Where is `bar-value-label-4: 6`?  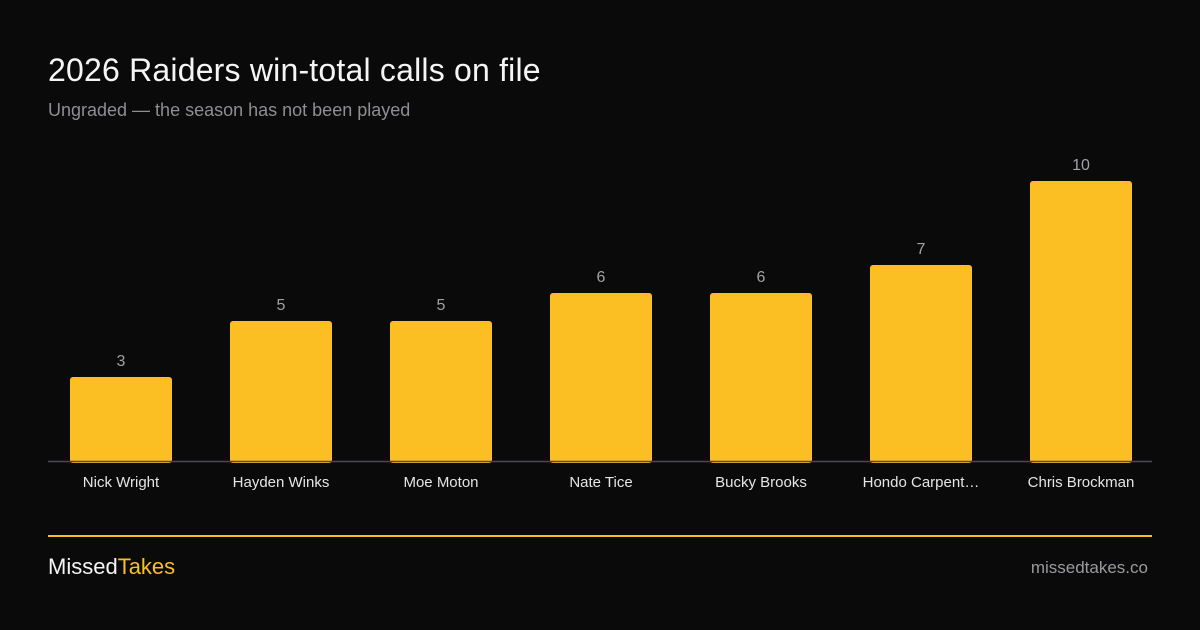 bar-value-label-4: 6 is located at coordinates (761, 277).